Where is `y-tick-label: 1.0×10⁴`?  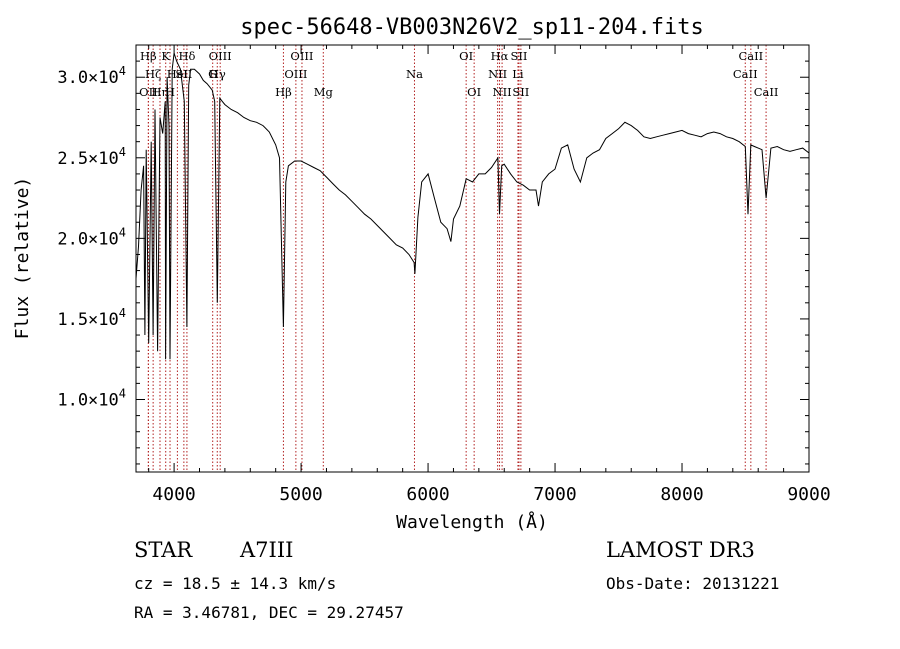
y-tick-label: 1.0×10⁴ is located at coordinates (91, 398).